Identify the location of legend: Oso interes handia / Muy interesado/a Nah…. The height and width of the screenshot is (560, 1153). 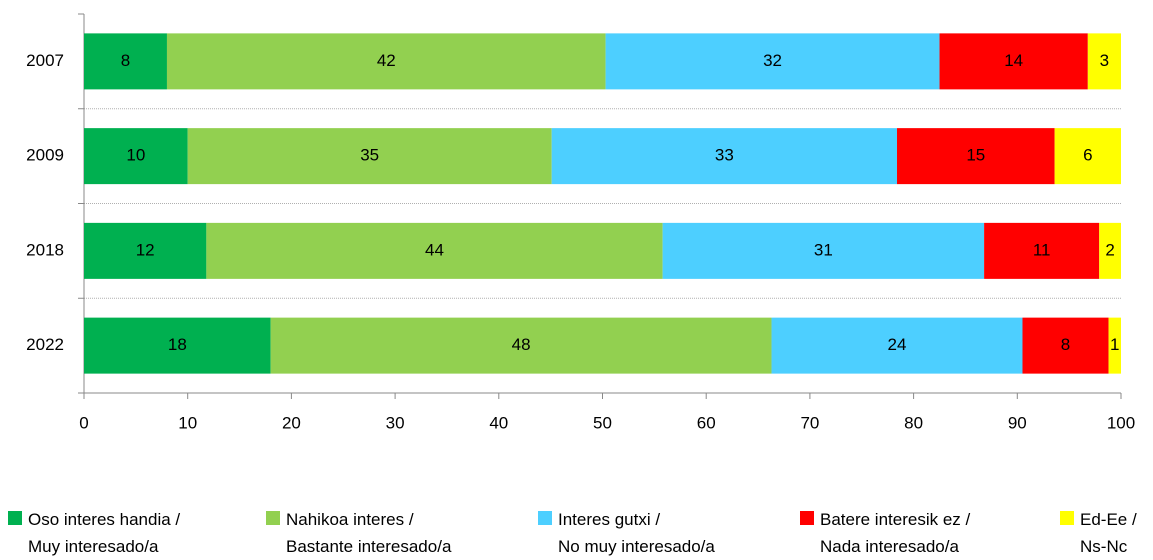
(576, 533).